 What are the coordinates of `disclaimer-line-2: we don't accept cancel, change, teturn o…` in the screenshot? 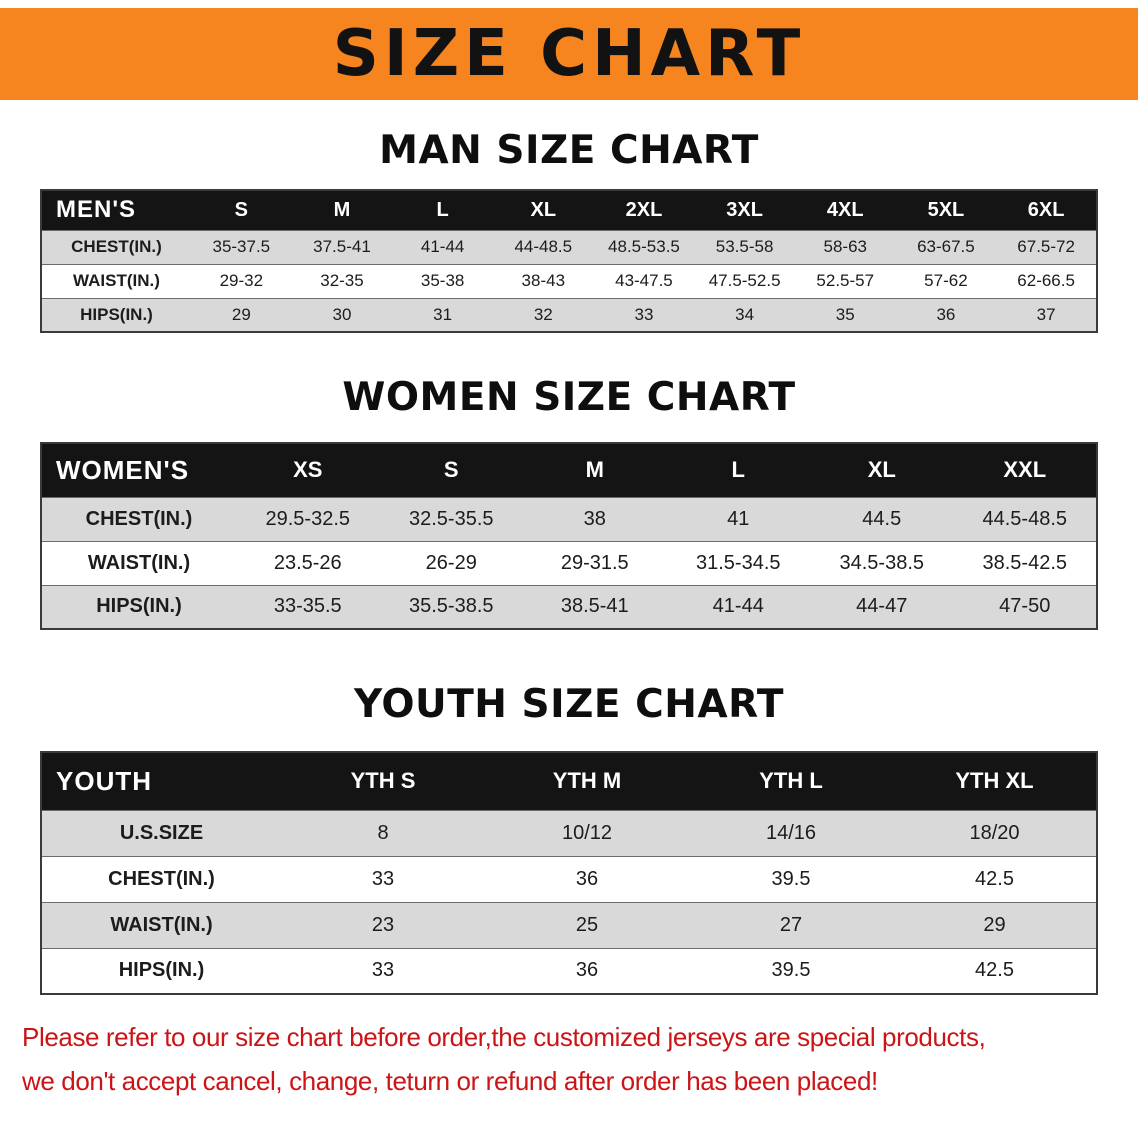 It's located at (450, 1081).